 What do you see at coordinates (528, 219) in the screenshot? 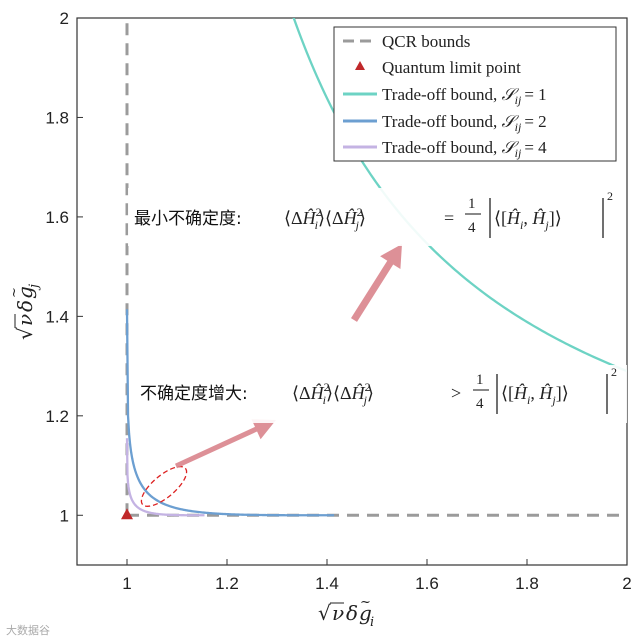
I see `annotation-min-rhs: ⟨[Ĥi, Ĥj]⟩` at bounding box center [528, 219].